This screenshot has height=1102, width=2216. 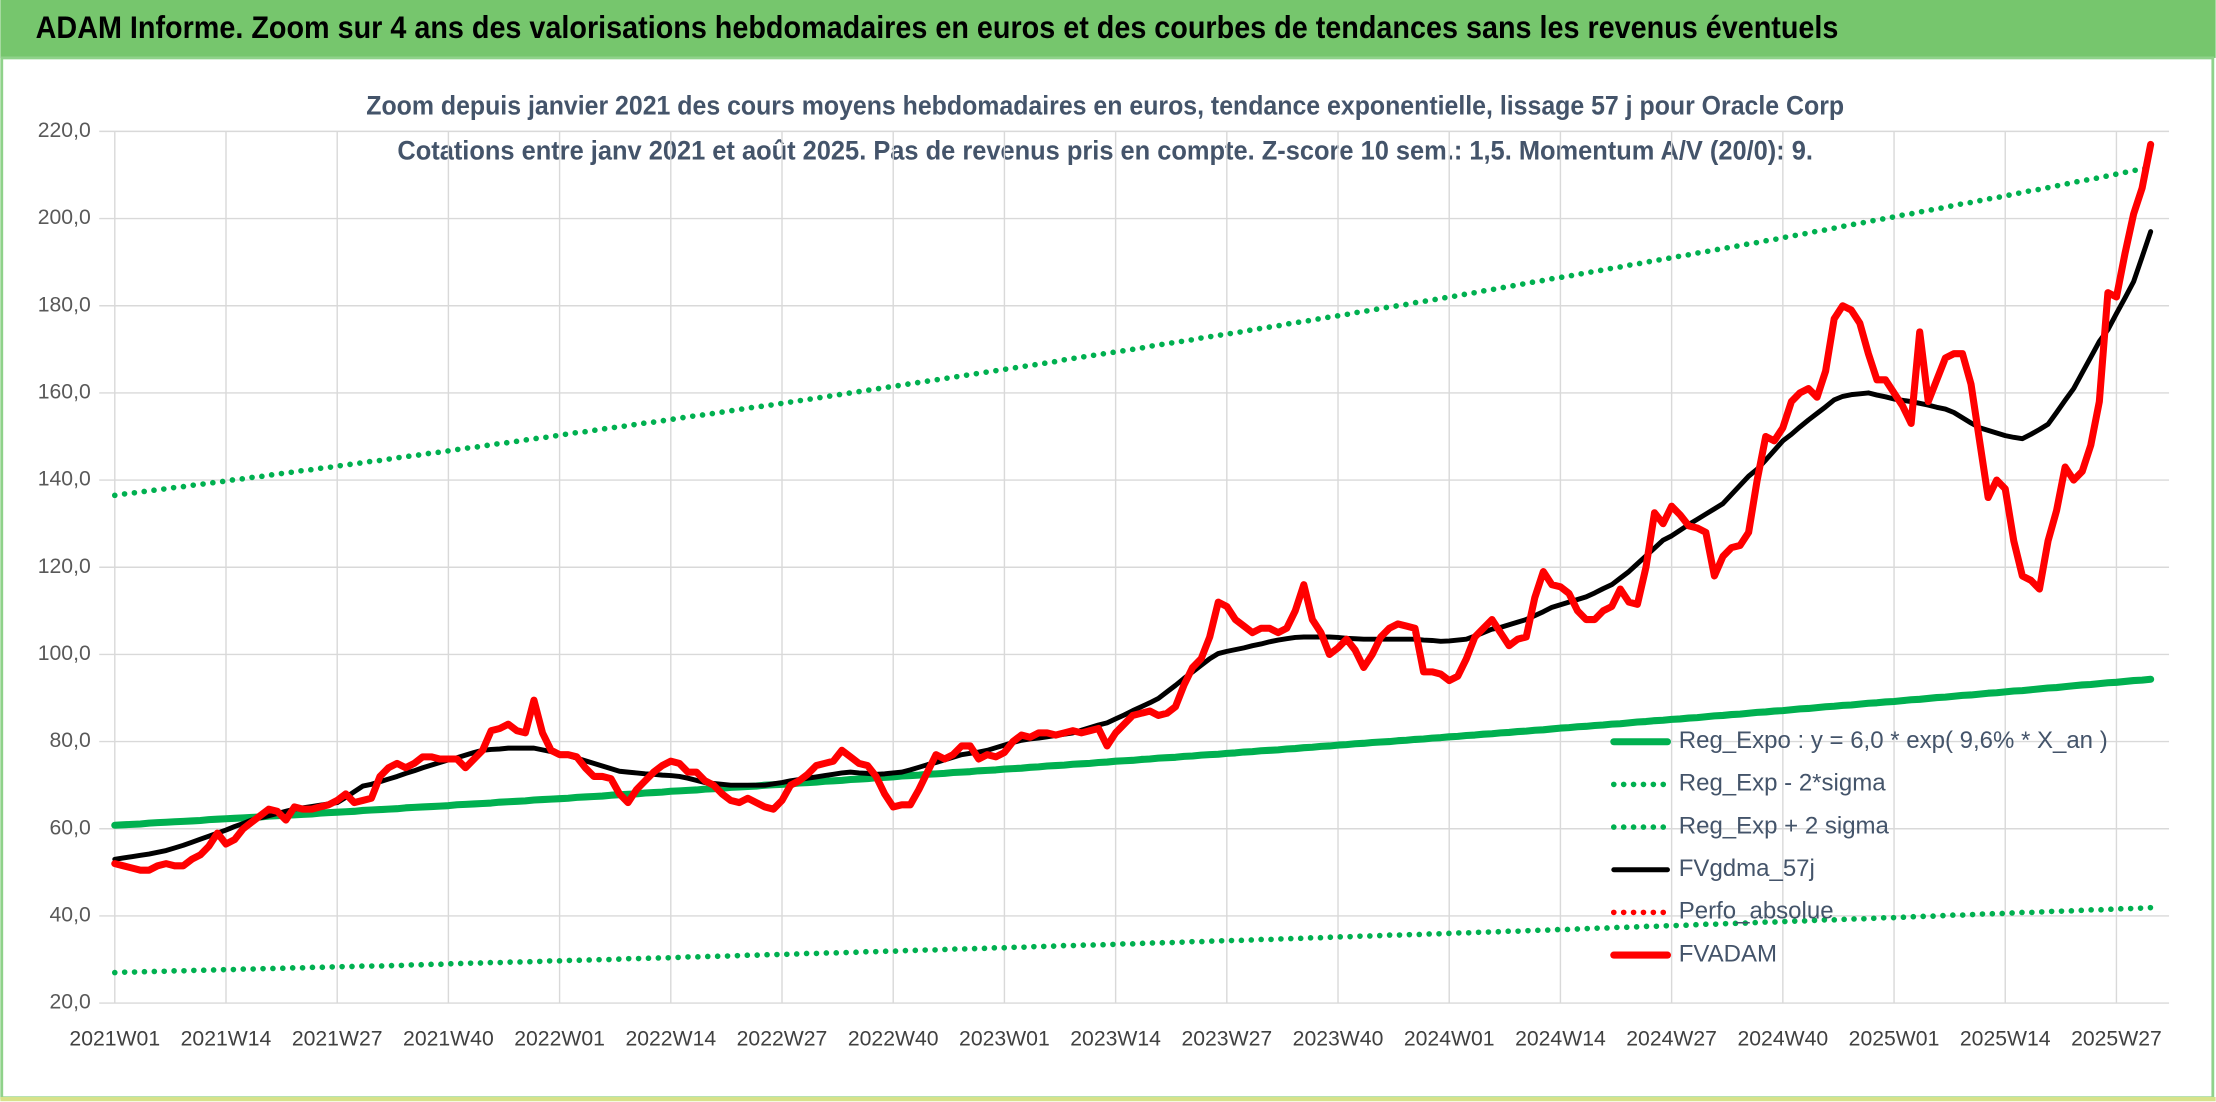 I want to click on x-tick-label: 2023W40, so click(x=1338, y=1038).